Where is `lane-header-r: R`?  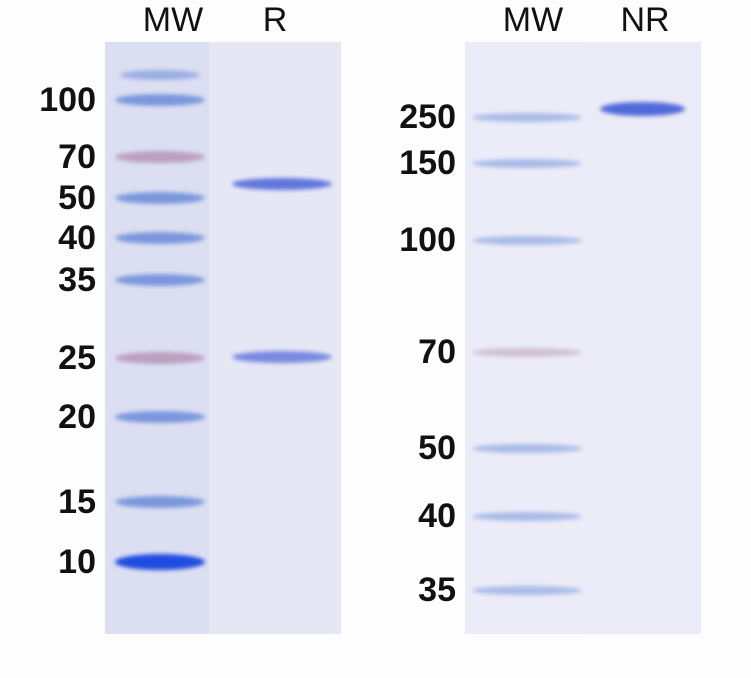 lane-header-r: R is located at coordinates (275, 20).